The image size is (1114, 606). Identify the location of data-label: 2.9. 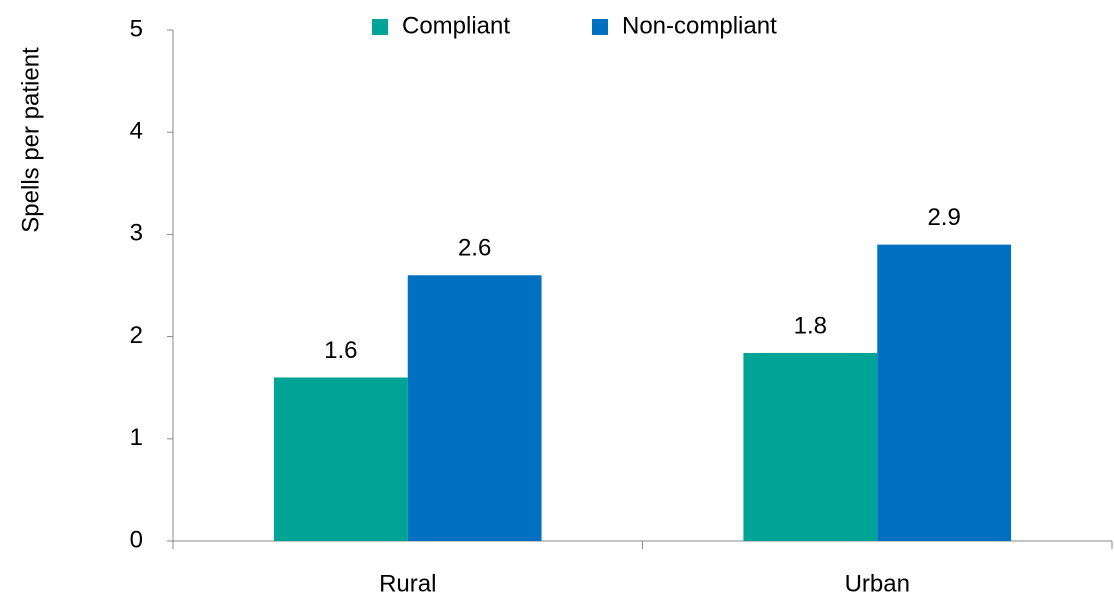
(943, 217).